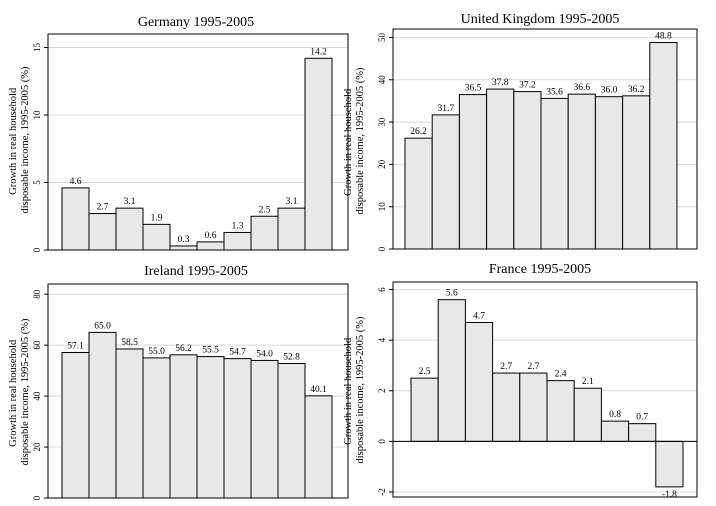  I want to click on data-label: 4.6, so click(76, 182).